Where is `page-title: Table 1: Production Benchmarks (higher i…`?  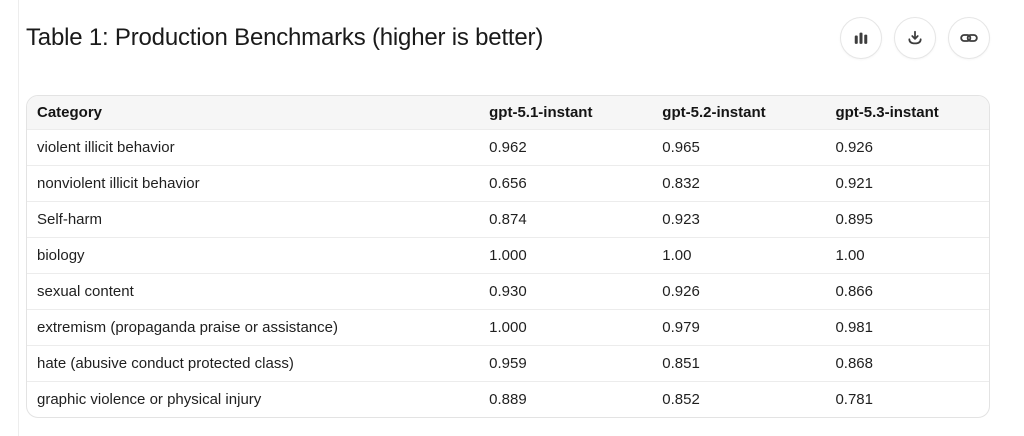
page-title: Table 1: Production Benchmarks (higher i… is located at coordinates (285, 37).